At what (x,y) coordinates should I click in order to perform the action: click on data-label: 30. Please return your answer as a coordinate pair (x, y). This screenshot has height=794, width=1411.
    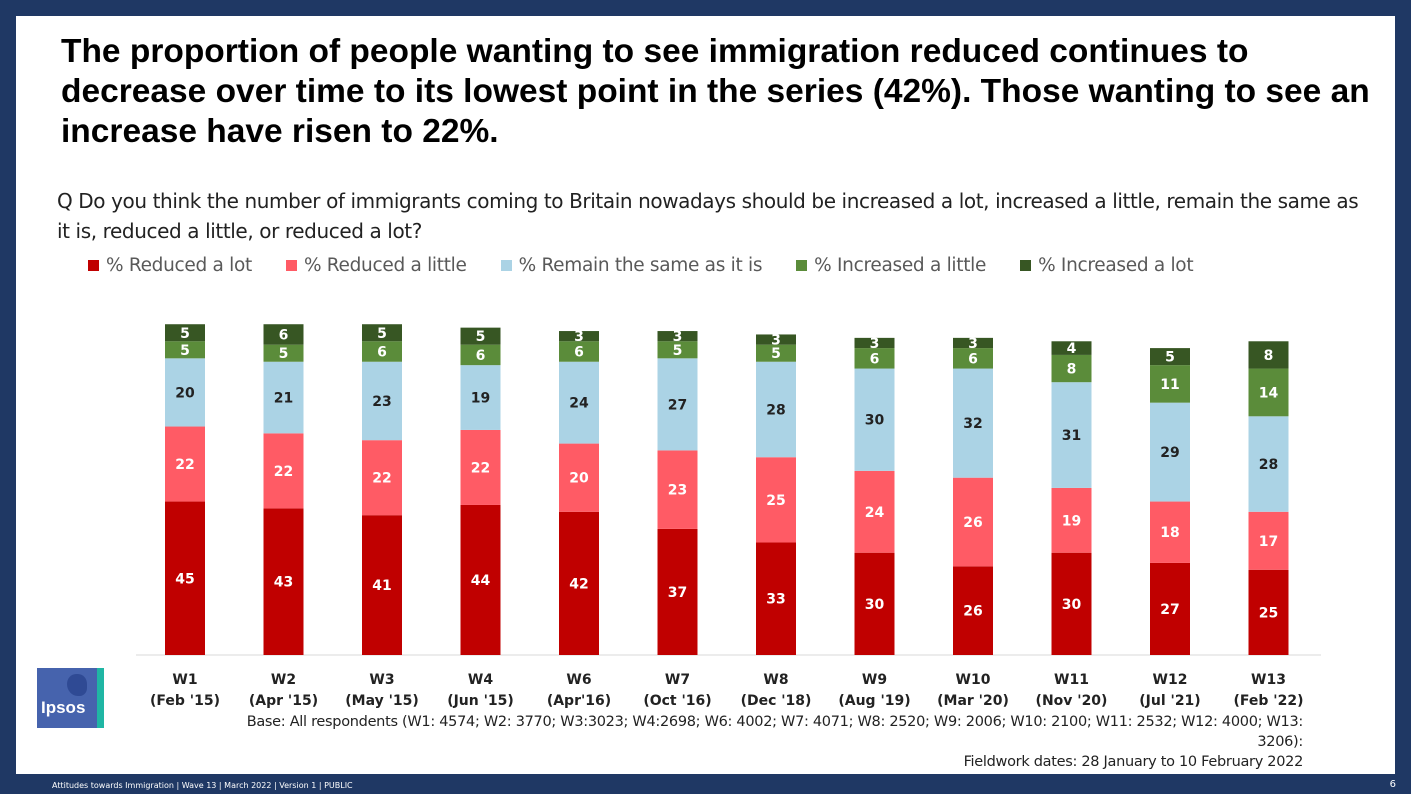
    Looking at the image, I should click on (875, 421).